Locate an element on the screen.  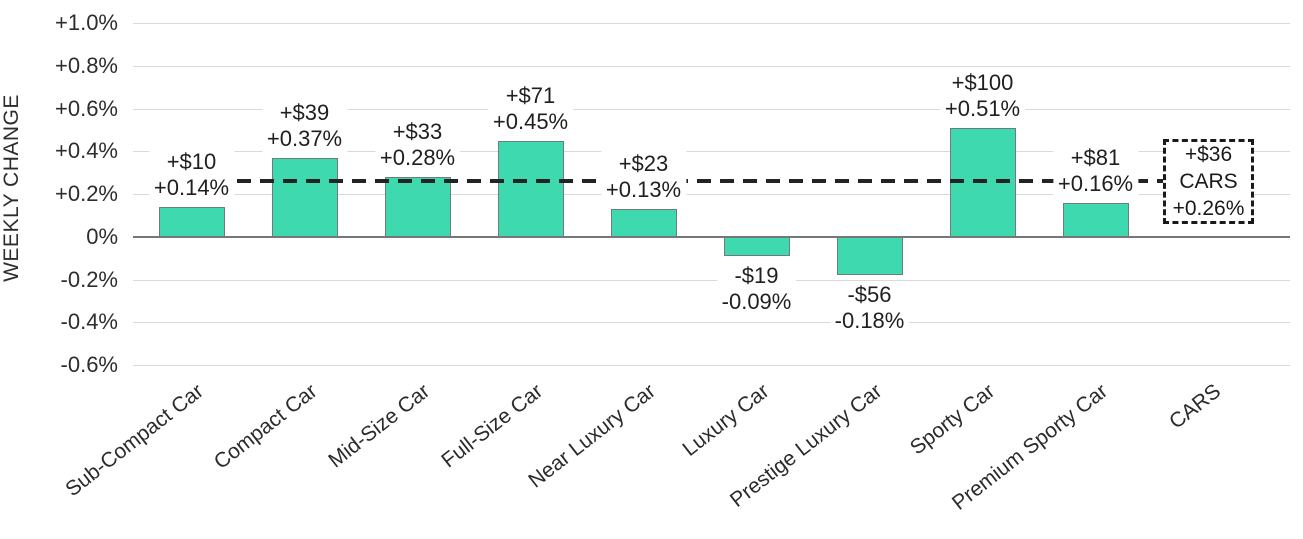
x-tick-label: Compact Car is located at coordinates (265, 426).